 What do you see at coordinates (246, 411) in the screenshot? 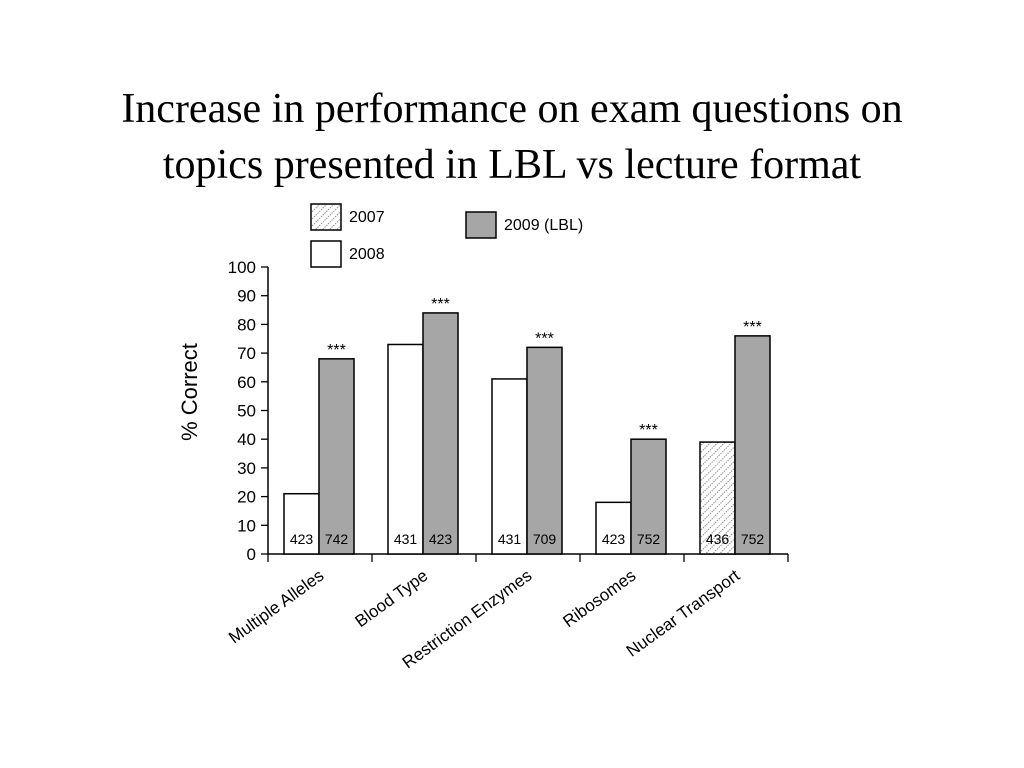
I see `y-tick-label: 50` at bounding box center [246, 411].